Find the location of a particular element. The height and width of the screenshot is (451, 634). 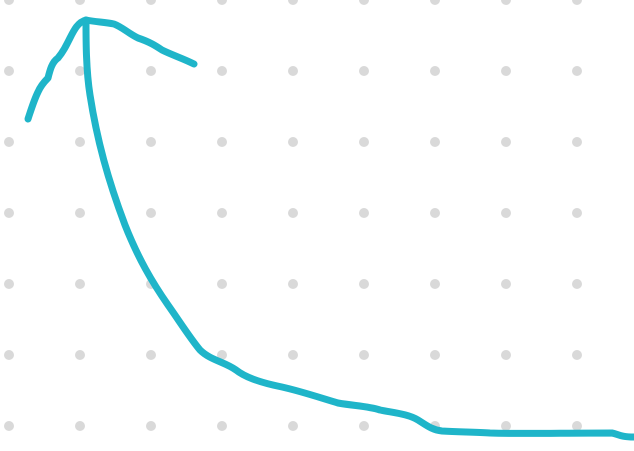

arrowhead-left-stroke is located at coordinates (57, 69).